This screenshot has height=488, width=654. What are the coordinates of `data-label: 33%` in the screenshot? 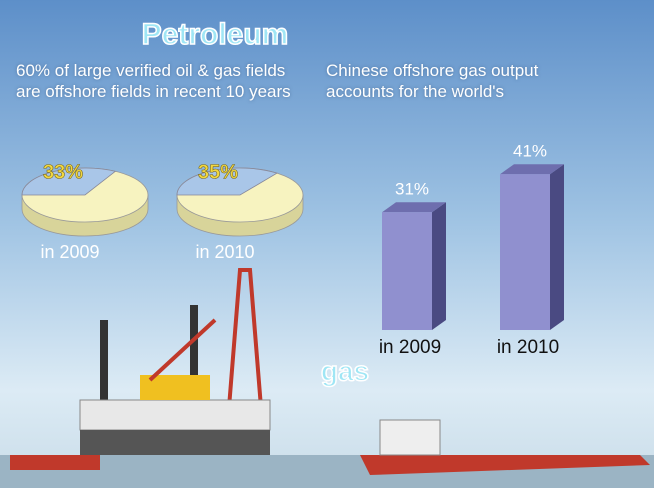 It's located at (63, 172).